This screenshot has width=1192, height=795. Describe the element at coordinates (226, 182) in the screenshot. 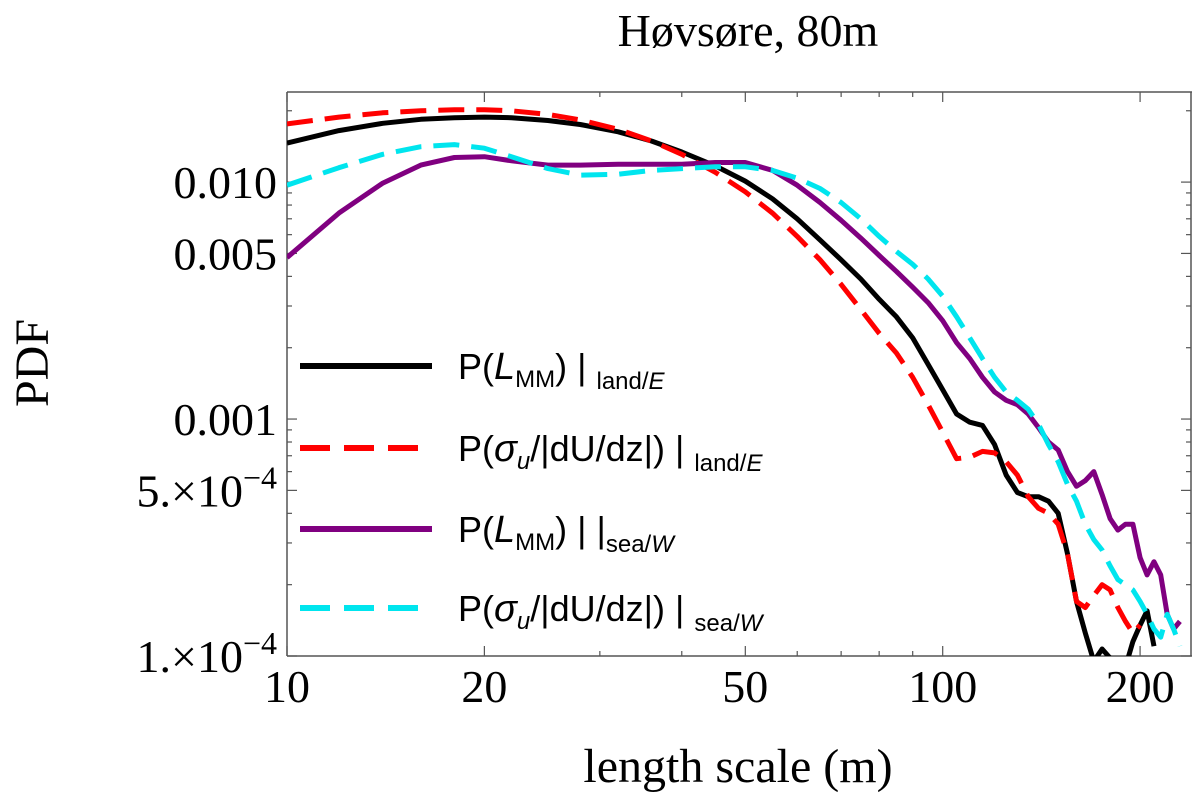

I see `y-tick-label: 0.010` at that location.